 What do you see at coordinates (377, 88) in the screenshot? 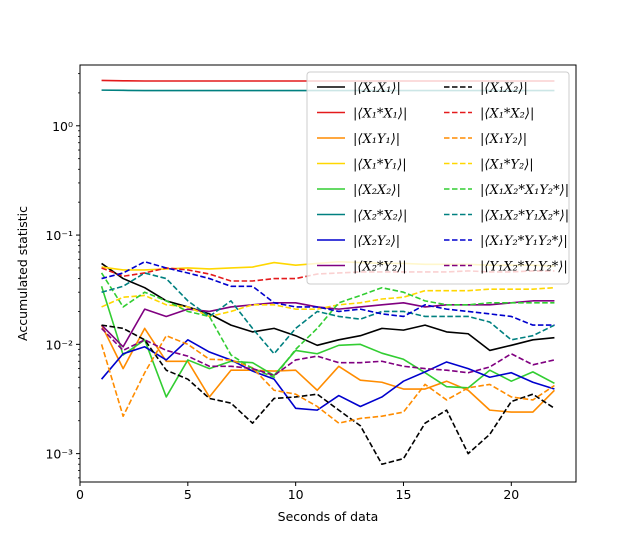
I see `legend-entry-label: |⟨X₁X₁⟩|` at bounding box center [377, 88].